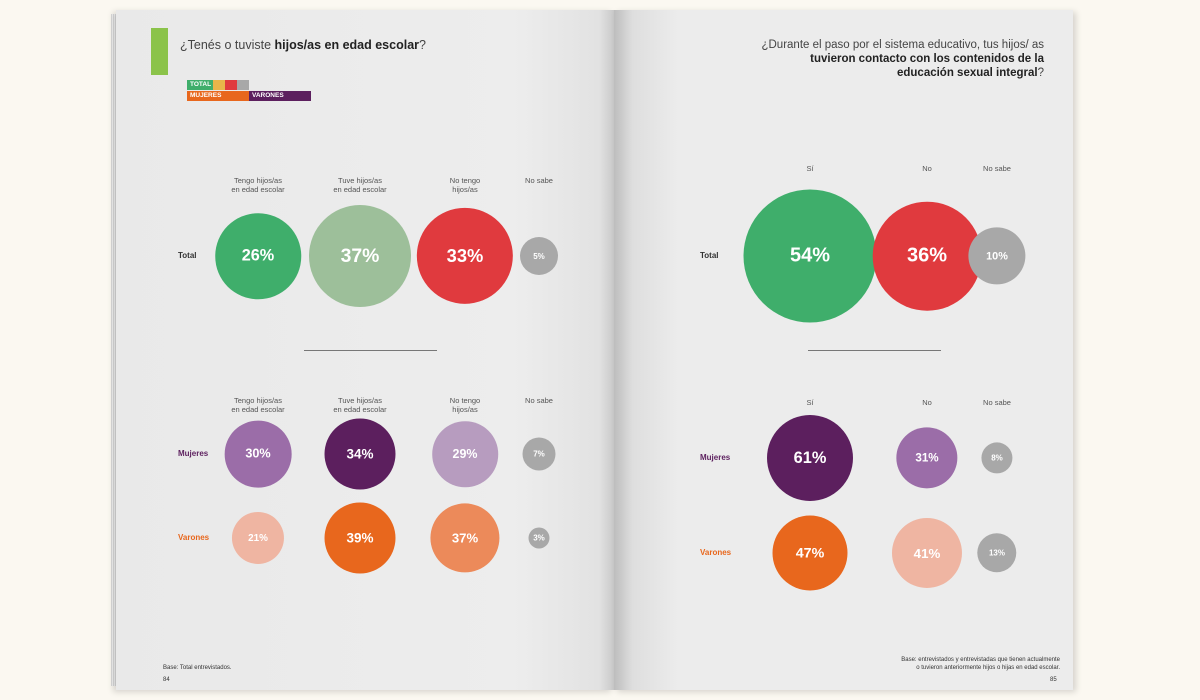 The height and width of the screenshot is (700, 1200). I want to click on legend-total-swatch-yellow, so click(219, 85).